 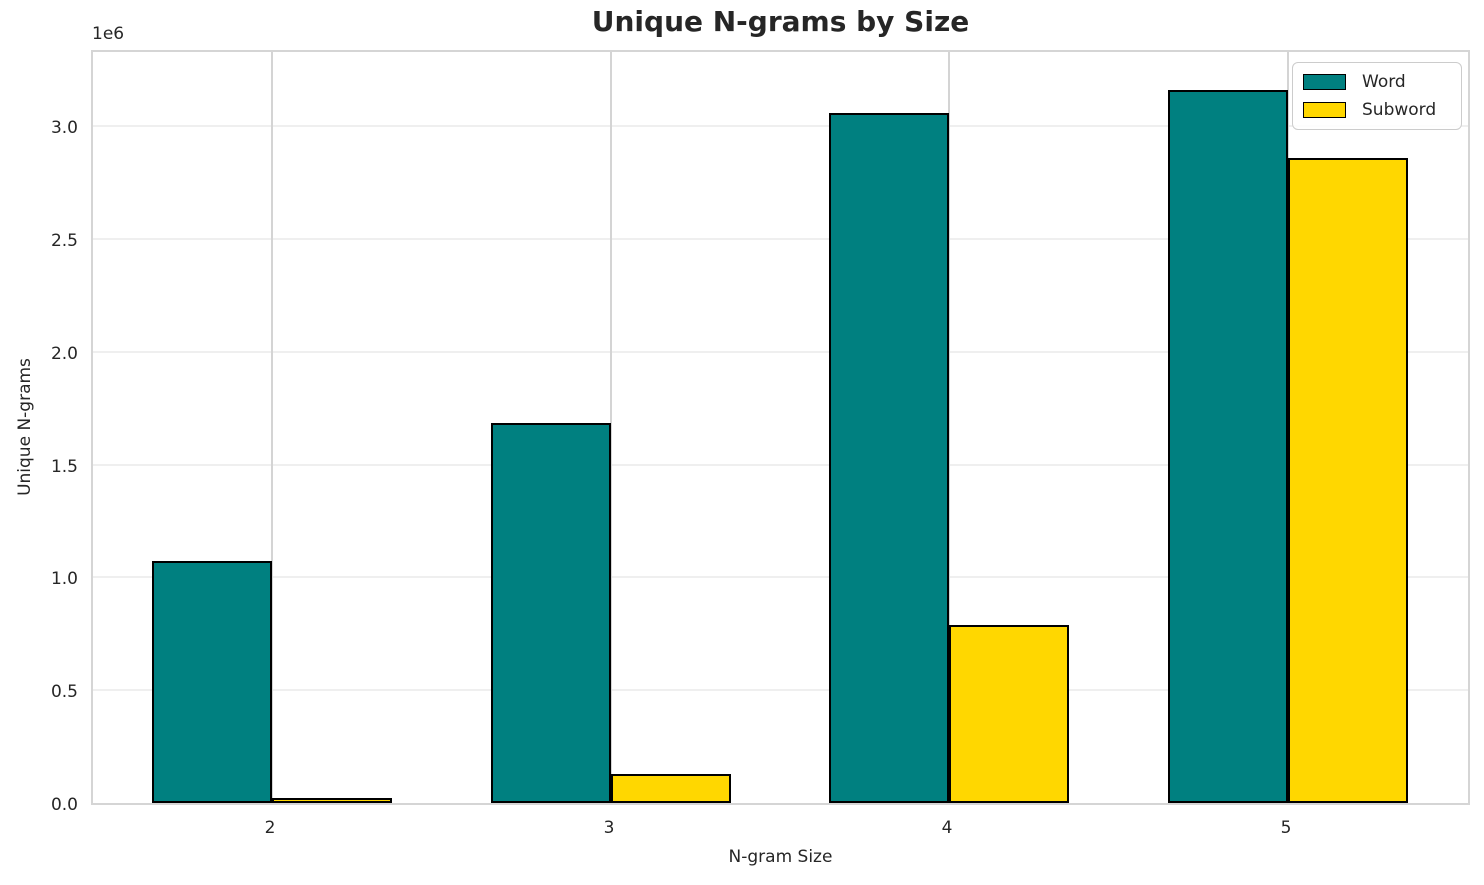 What do you see at coordinates (64, 467) in the screenshot?
I see `y-tick-label: 1.5` at bounding box center [64, 467].